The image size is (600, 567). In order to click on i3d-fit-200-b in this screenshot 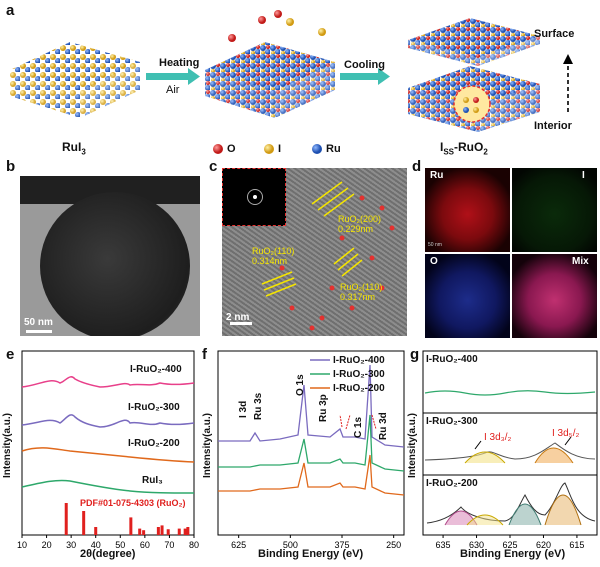, I will do `click(485, 520)`.